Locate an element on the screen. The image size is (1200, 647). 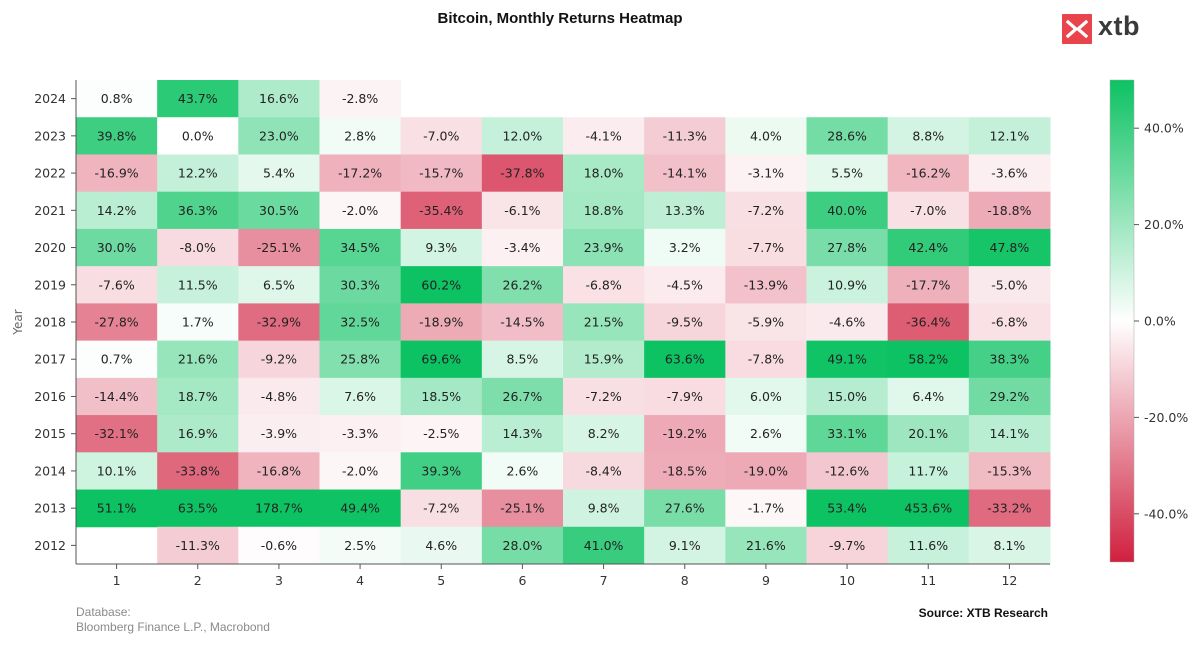
cell-label: 15.0% is located at coordinates (847, 396).